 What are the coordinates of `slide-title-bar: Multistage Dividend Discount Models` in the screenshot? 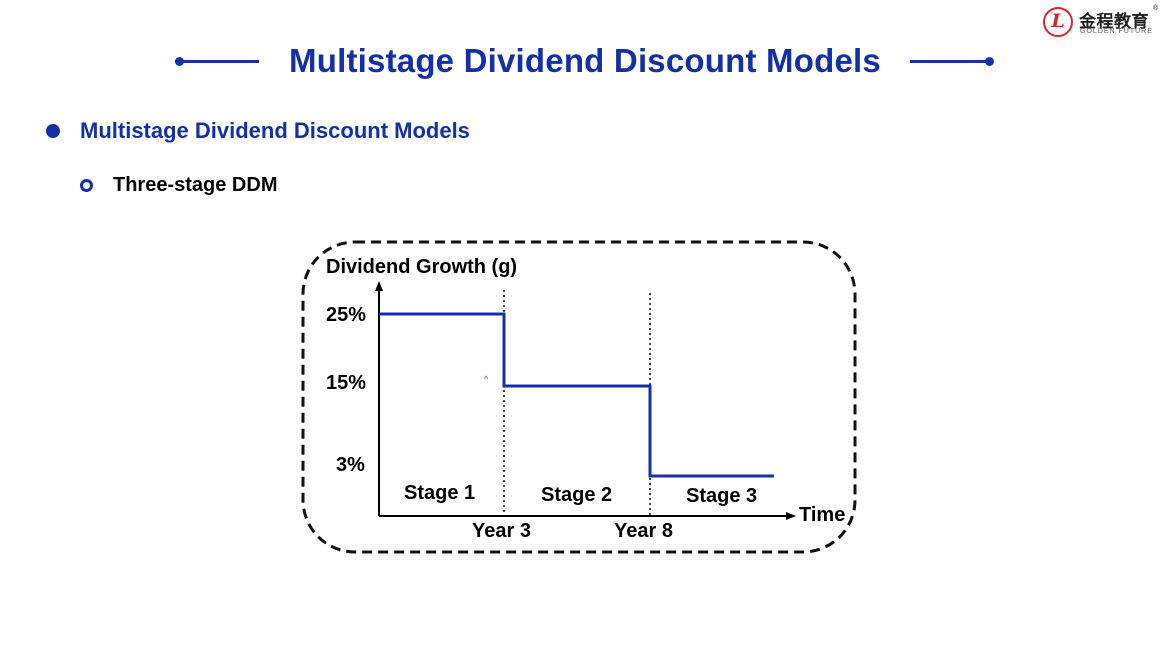 It's located at (585, 63).